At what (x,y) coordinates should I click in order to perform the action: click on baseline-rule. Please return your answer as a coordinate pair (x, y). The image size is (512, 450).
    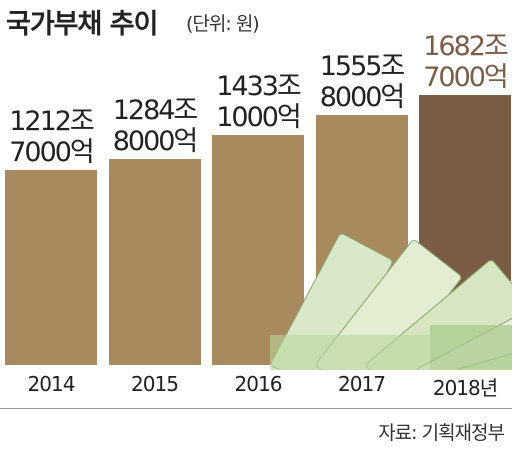
    Looking at the image, I should click on (256, 408).